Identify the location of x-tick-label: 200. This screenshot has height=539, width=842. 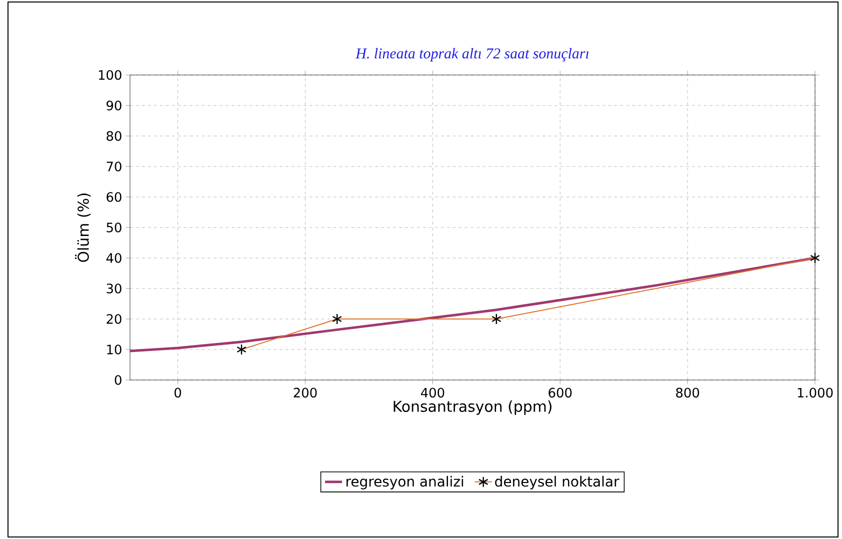
(305, 393).